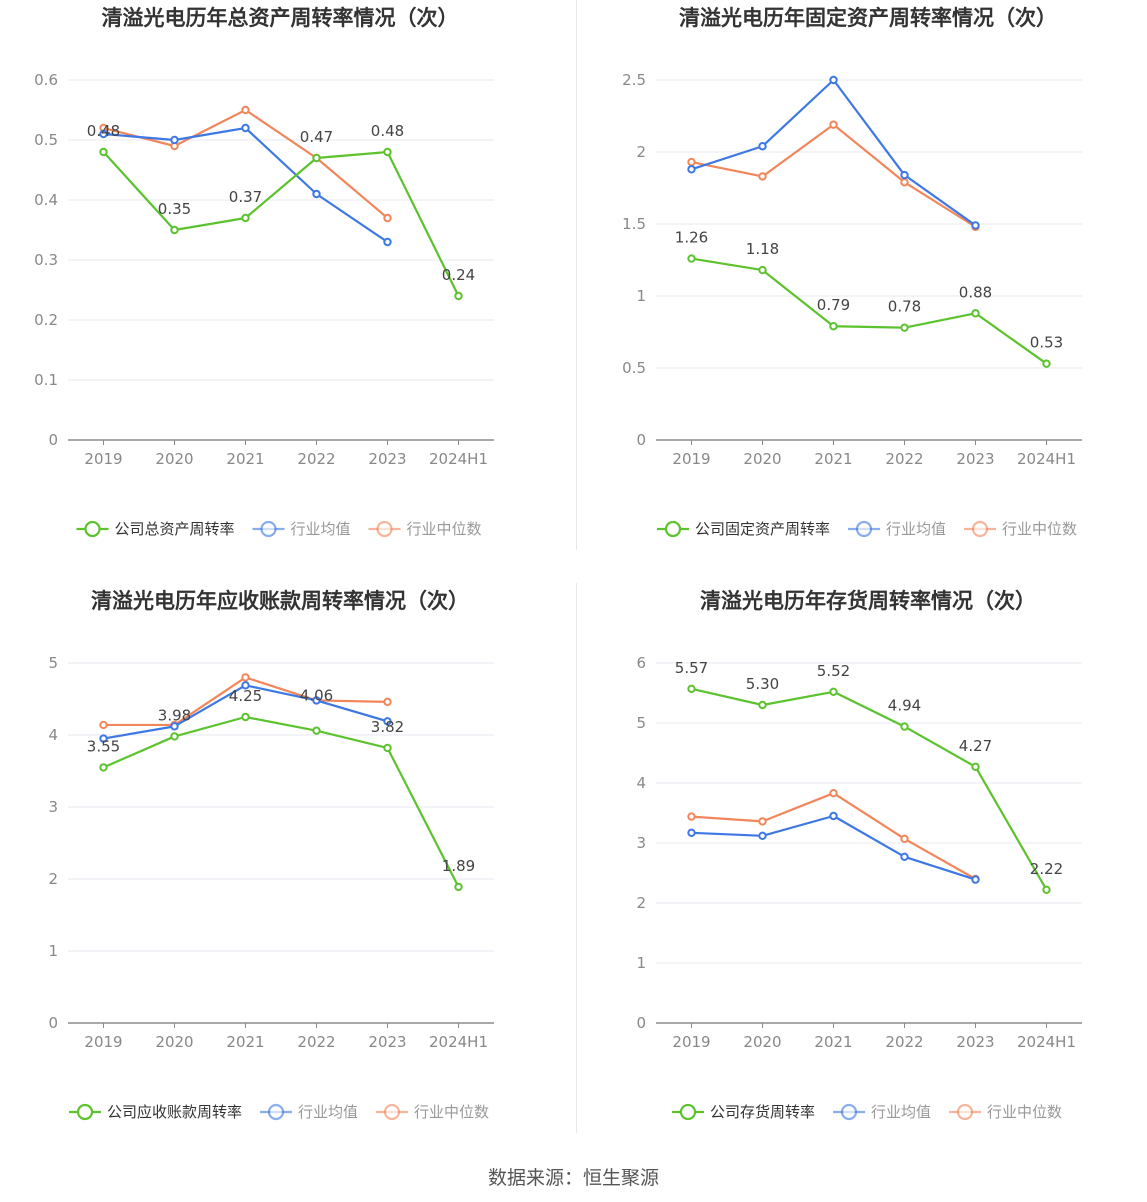 The height and width of the screenshot is (1202, 1147). Describe the element at coordinates (245, 696) in the screenshot. I see `data-label: 4.25` at that location.